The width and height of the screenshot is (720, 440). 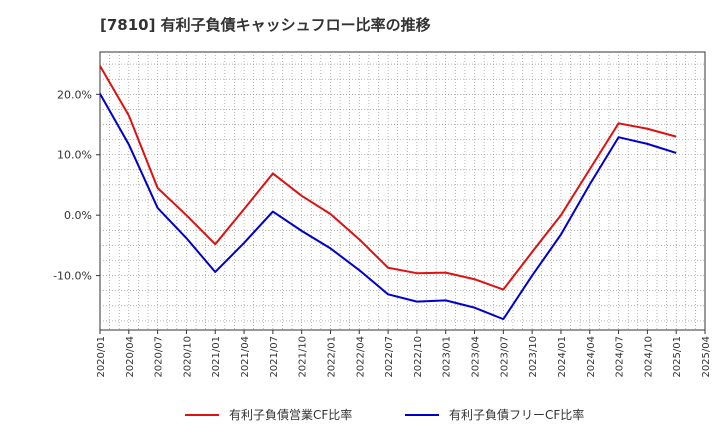 What do you see at coordinates (476, 357) in the screenshot?
I see `x-tick-label: 2023/04` at bounding box center [476, 357].